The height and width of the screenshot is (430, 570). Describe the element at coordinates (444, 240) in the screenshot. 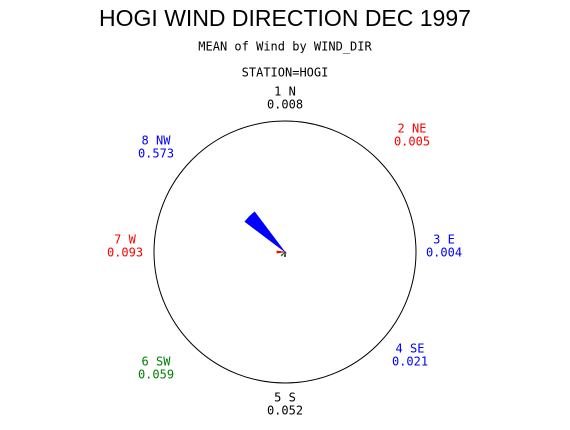

I see `direction-label: 3 E` at that location.